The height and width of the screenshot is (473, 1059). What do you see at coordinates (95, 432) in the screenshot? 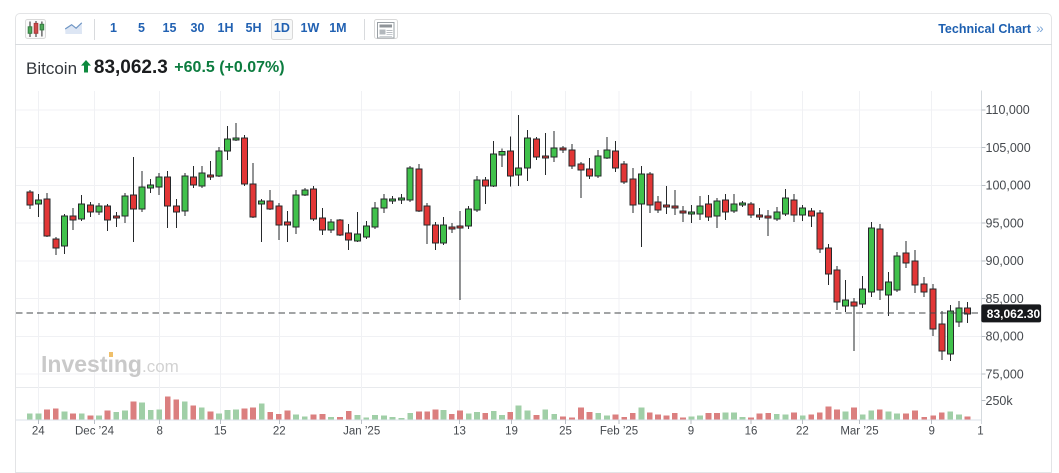
I see `svg-text: Dec ’24` at bounding box center [95, 432].